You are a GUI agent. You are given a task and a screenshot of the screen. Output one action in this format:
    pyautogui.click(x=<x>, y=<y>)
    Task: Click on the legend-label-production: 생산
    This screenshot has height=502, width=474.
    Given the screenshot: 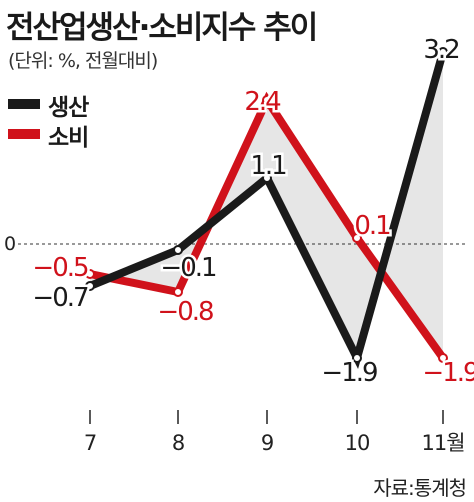 What is the action you would take?
    pyautogui.click(x=68, y=108)
    